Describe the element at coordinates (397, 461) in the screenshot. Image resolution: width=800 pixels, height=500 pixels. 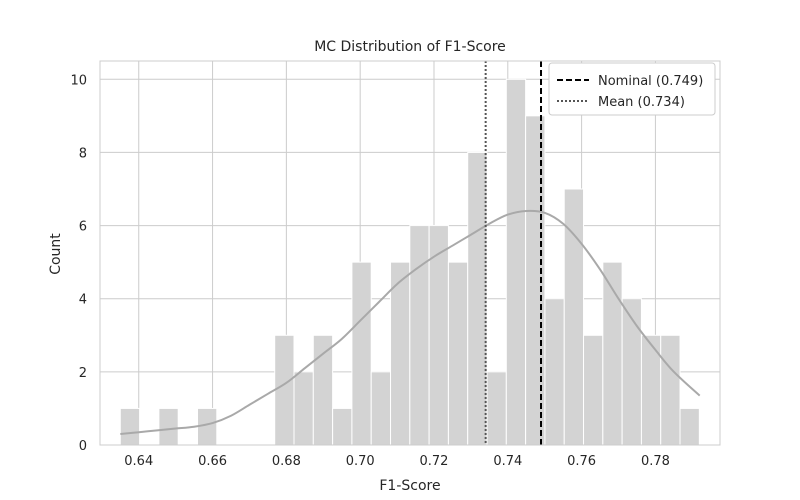
I see `x-tick-labels: 0.64 0.66 0.68 0.70 0.72 0.74 0.76 0.78` at that location.